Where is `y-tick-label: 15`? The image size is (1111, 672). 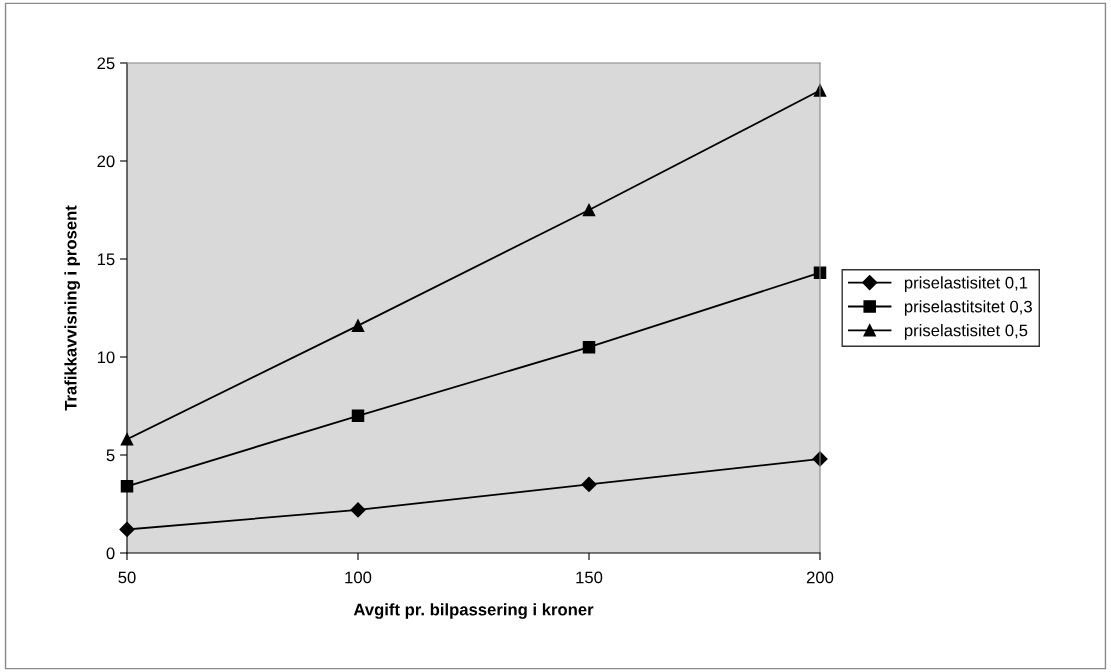 y-tick-label: 15 is located at coordinates (106, 259).